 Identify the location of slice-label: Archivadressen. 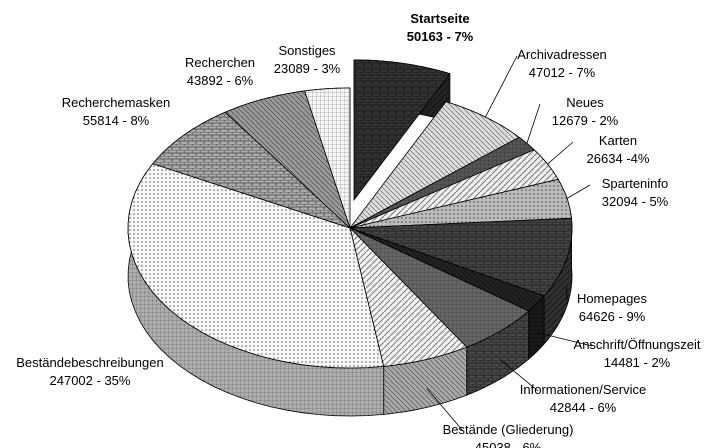
(562, 54).